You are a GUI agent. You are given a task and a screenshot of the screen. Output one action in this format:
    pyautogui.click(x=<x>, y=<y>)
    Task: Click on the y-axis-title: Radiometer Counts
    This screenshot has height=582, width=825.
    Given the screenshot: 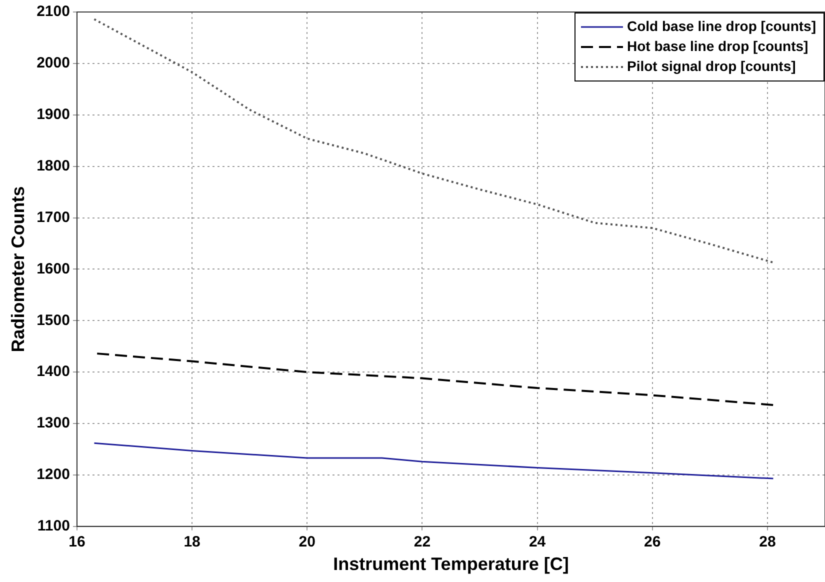 What is the action you would take?
    pyautogui.click(x=18, y=269)
    